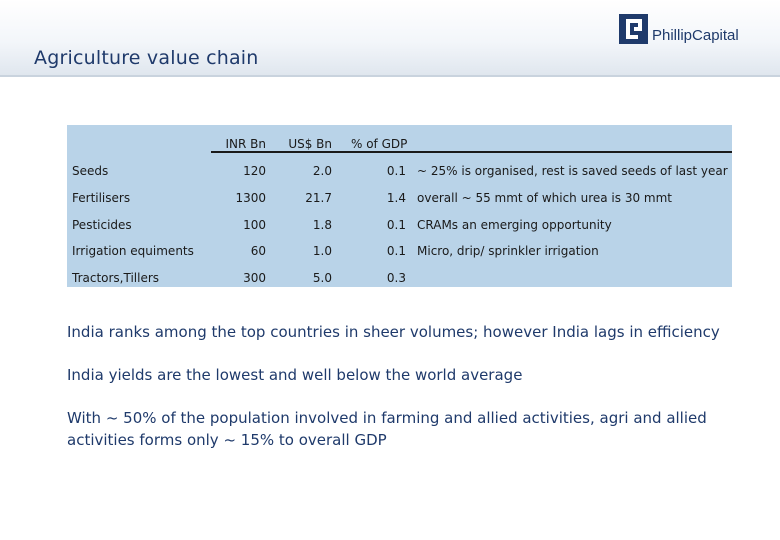 This screenshot has height=540, width=780. What do you see at coordinates (116, 278) in the screenshot?
I see `row-name: Tractors,Tillers` at bounding box center [116, 278].